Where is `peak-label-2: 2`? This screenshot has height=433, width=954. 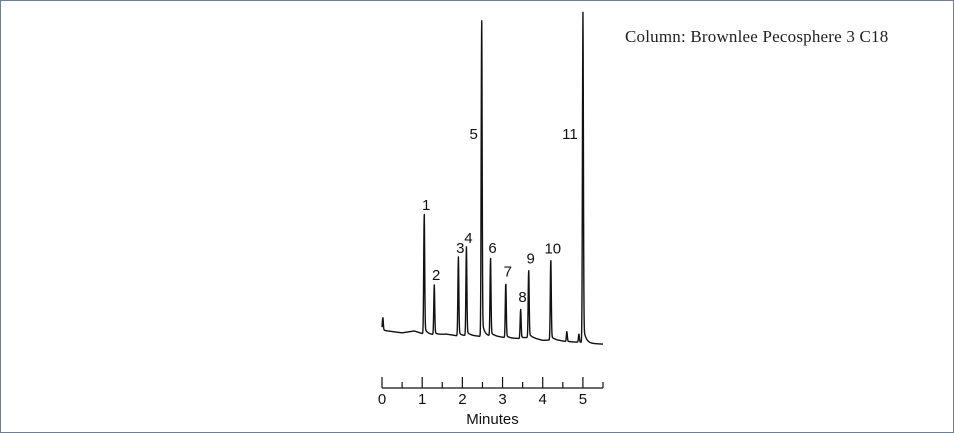
peak-label-2: 2 is located at coordinates (436, 275).